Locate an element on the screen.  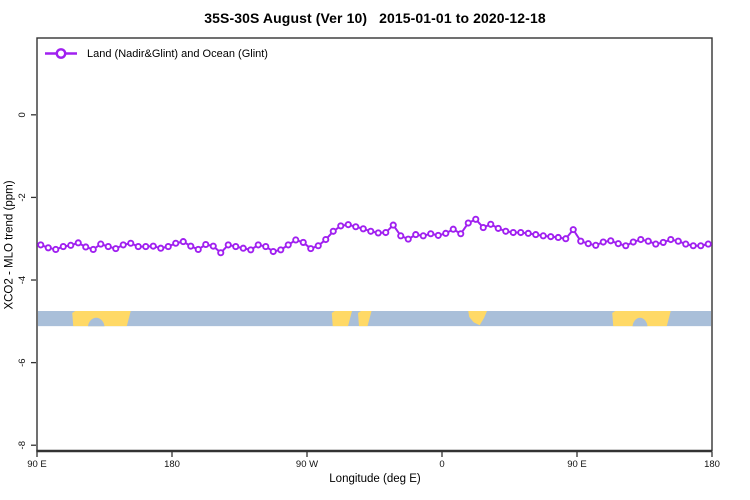
legend: Land (Nadir&Glint) and Ocean (Glint) is located at coordinates (156, 53).